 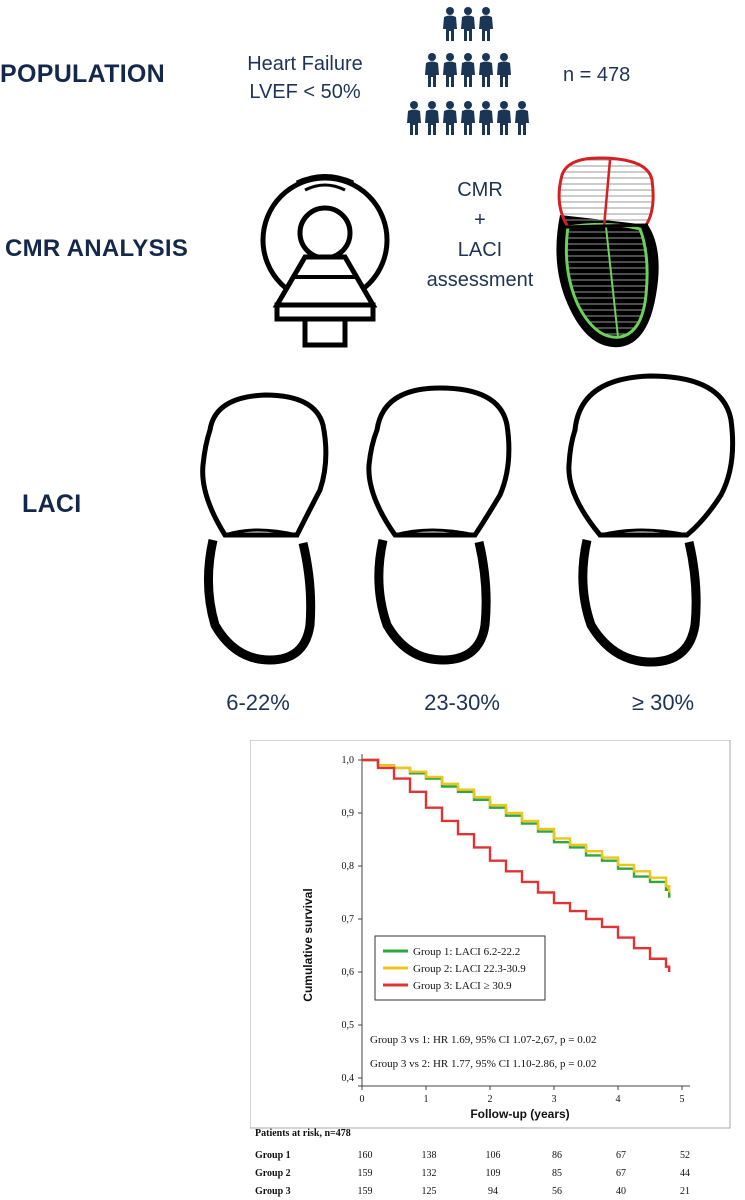 I want to click on chart-series, so click(x=516, y=865).